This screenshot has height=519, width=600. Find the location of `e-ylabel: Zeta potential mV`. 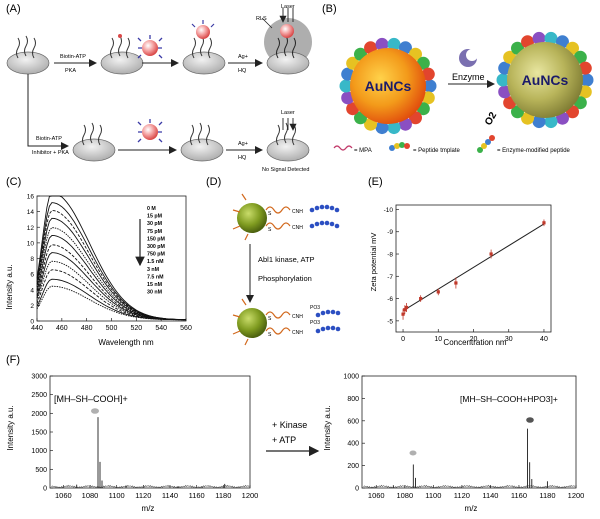

e-ylabel: Zeta potential mV is located at coordinates (373, 262).